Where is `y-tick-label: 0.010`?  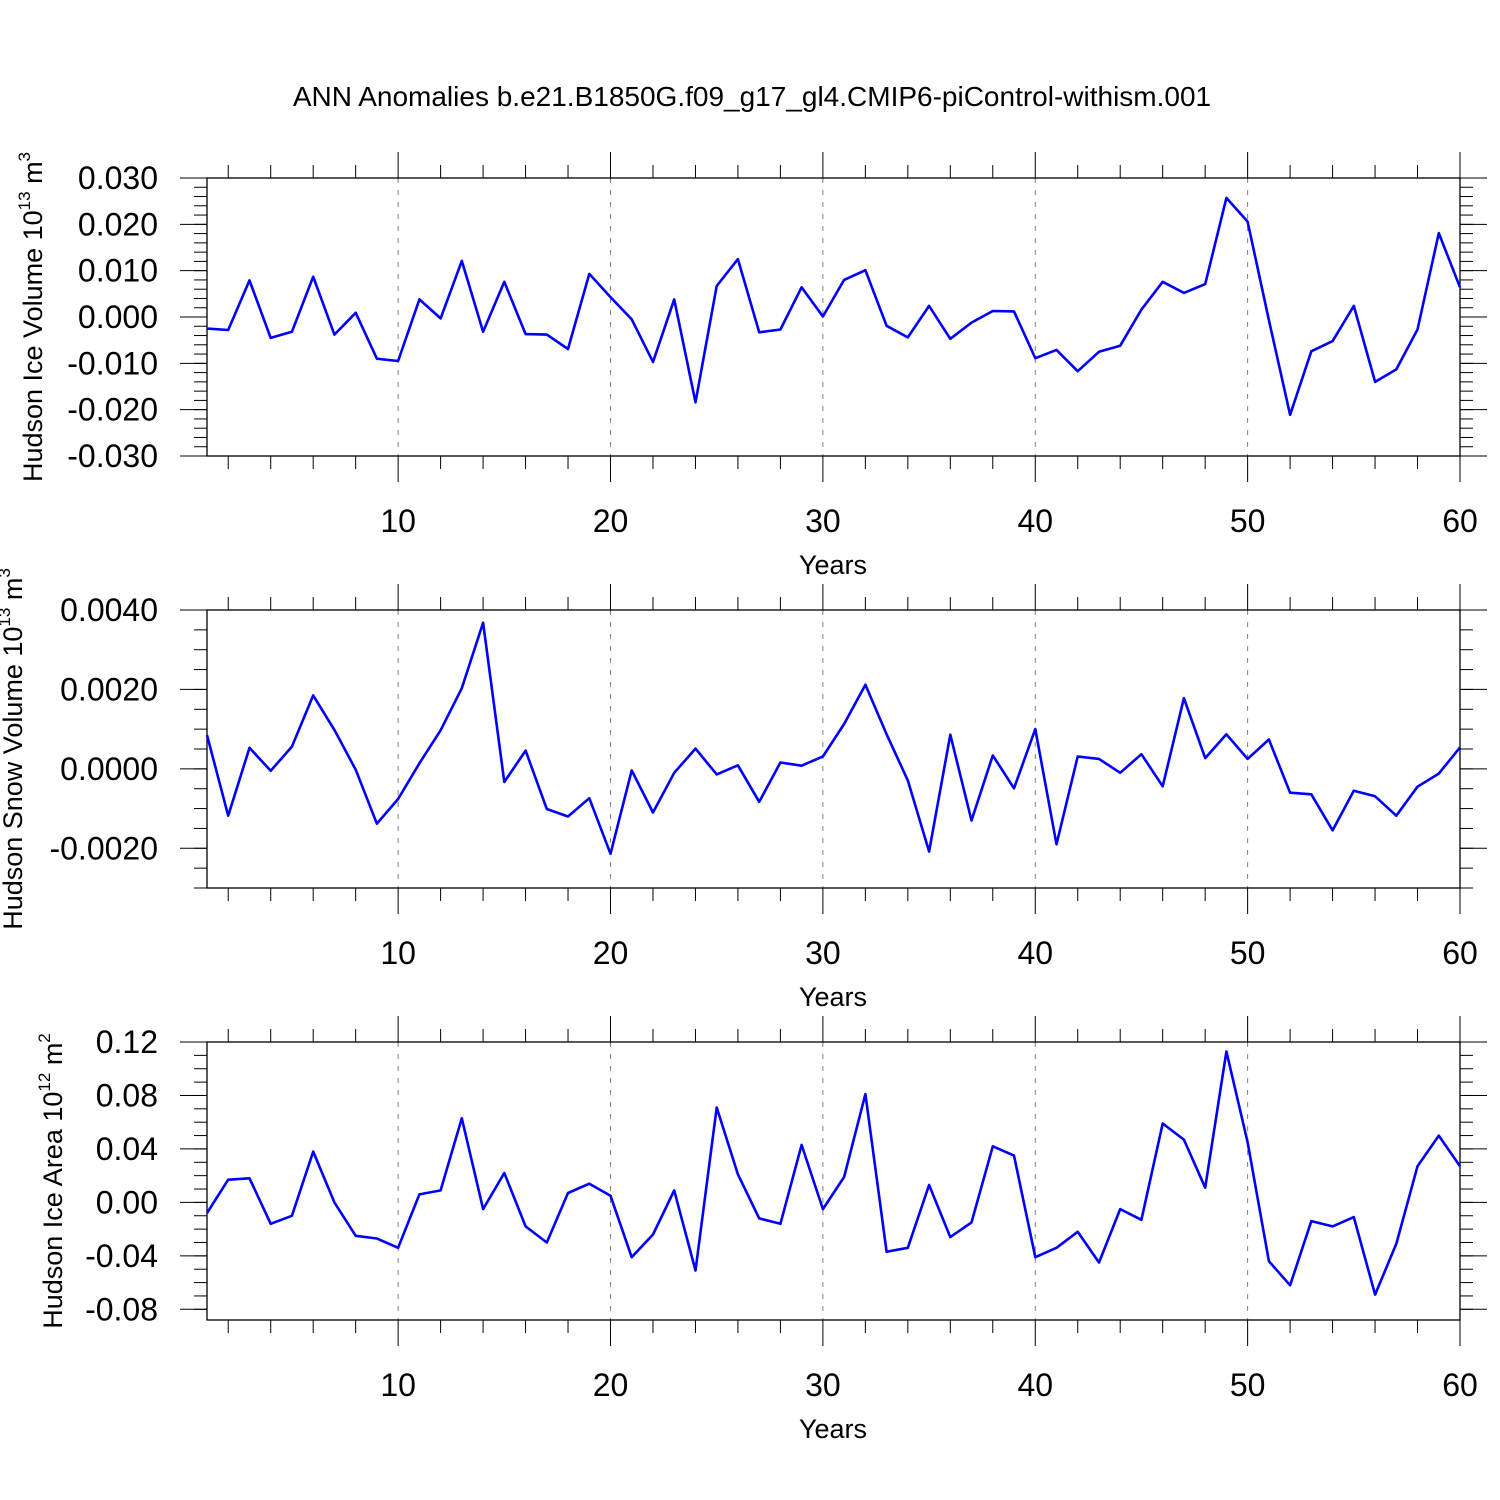 y-tick-label: 0.010 is located at coordinates (118, 271).